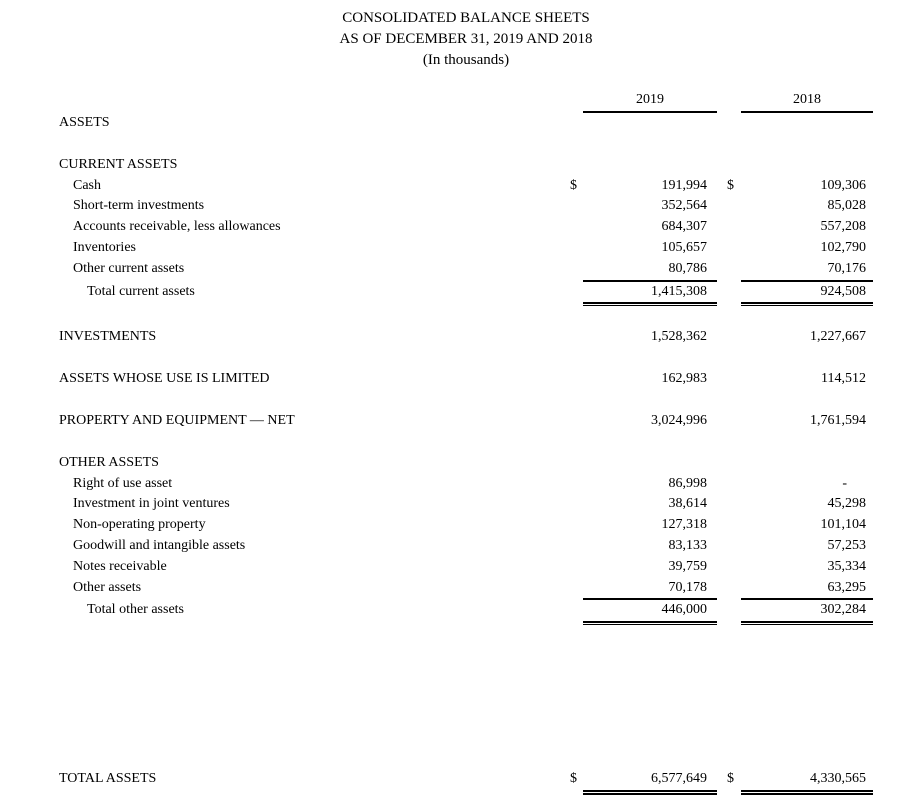 This screenshot has height=805, width=905. I want to click on column-header-2018: 2018, so click(807, 101).